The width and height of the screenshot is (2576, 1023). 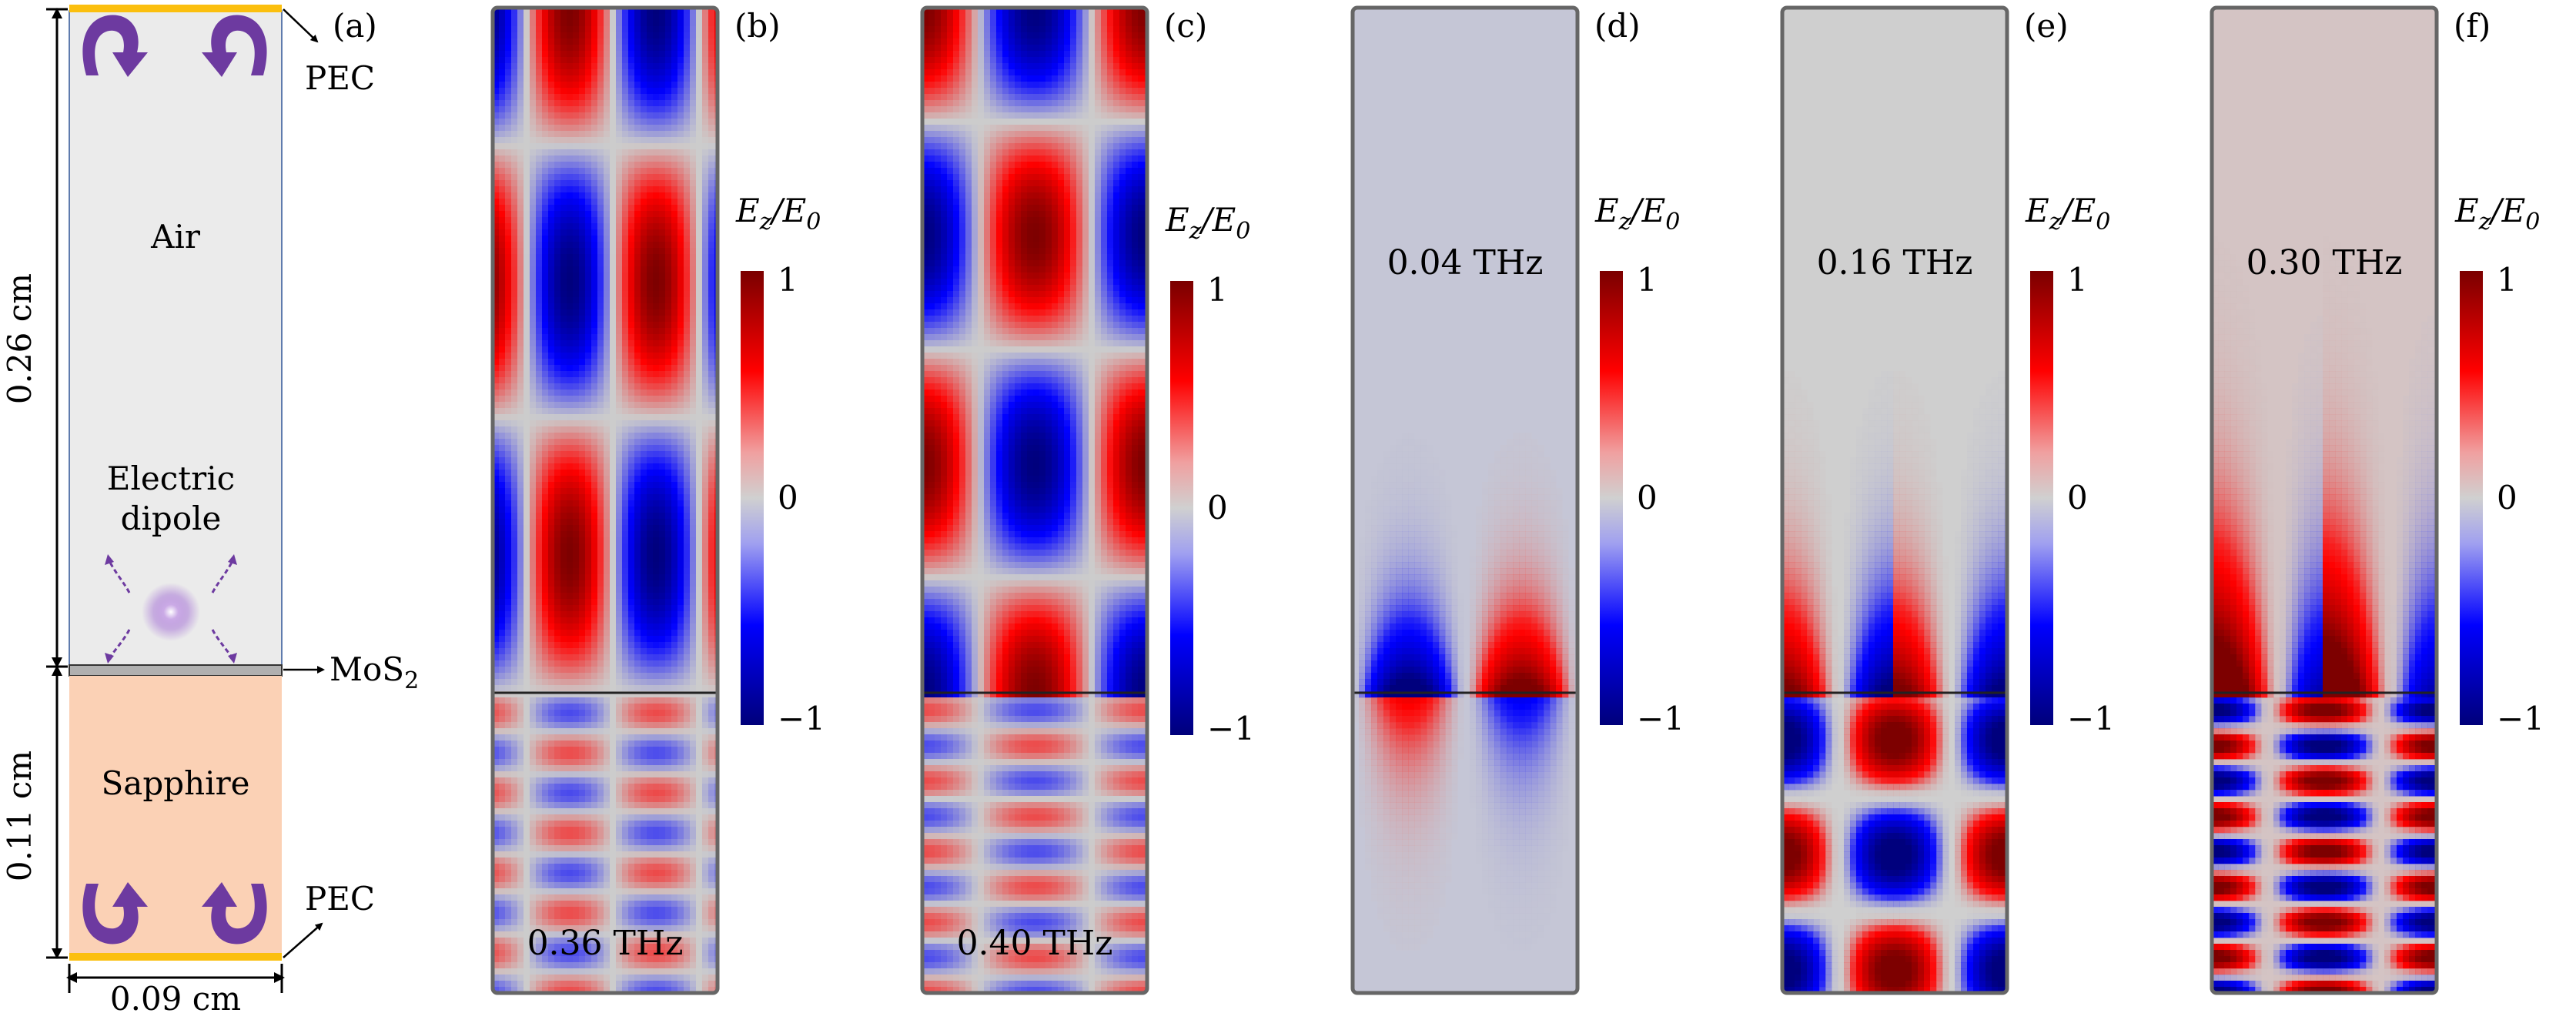 What do you see at coordinates (375, 672) in the screenshot?
I see `mos2-label: MoS2` at bounding box center [375, 672].